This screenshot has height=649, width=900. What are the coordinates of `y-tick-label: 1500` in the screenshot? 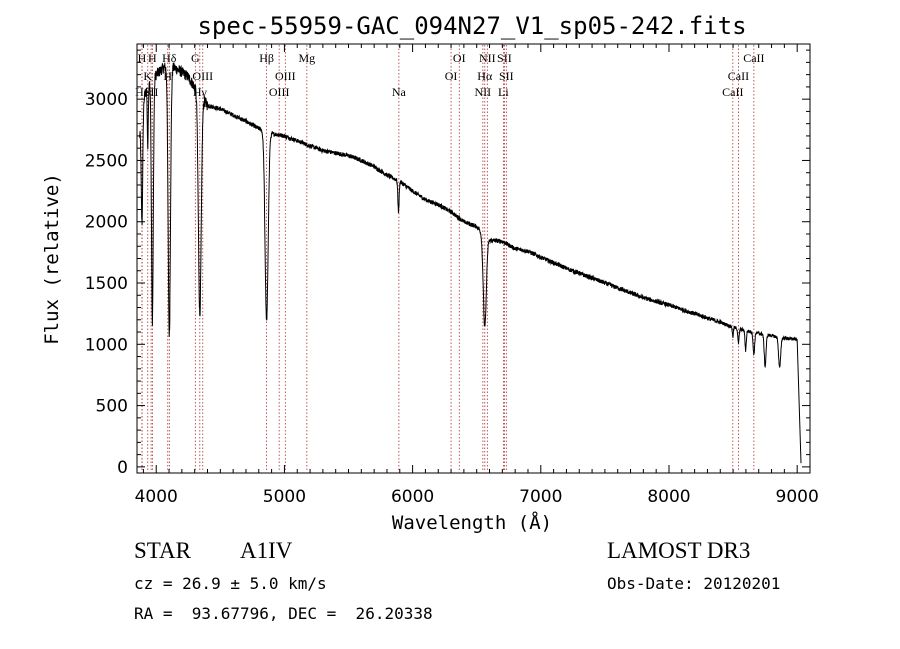 It's located at (106, 284).